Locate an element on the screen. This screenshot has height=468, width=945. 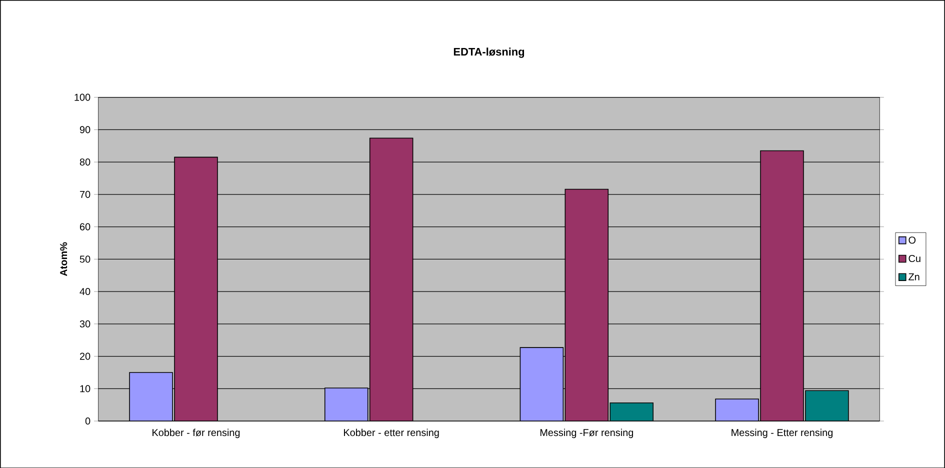
y-tick-label: 30 is located at coordinates (85, 324).